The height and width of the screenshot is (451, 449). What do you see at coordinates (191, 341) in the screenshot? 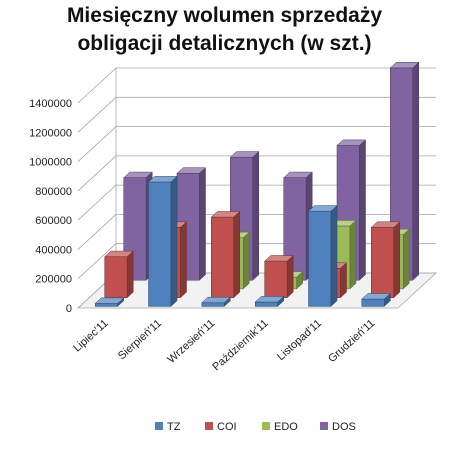
I see `x-category-label: Wrzesień'11` at bounding box center [191, 341].